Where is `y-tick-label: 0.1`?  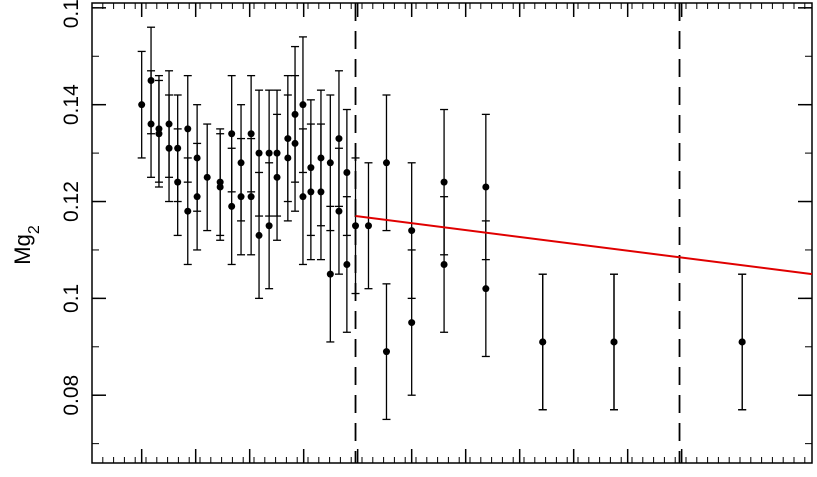 y-tick-label: 0.1 is located at coordinates (71, 298).